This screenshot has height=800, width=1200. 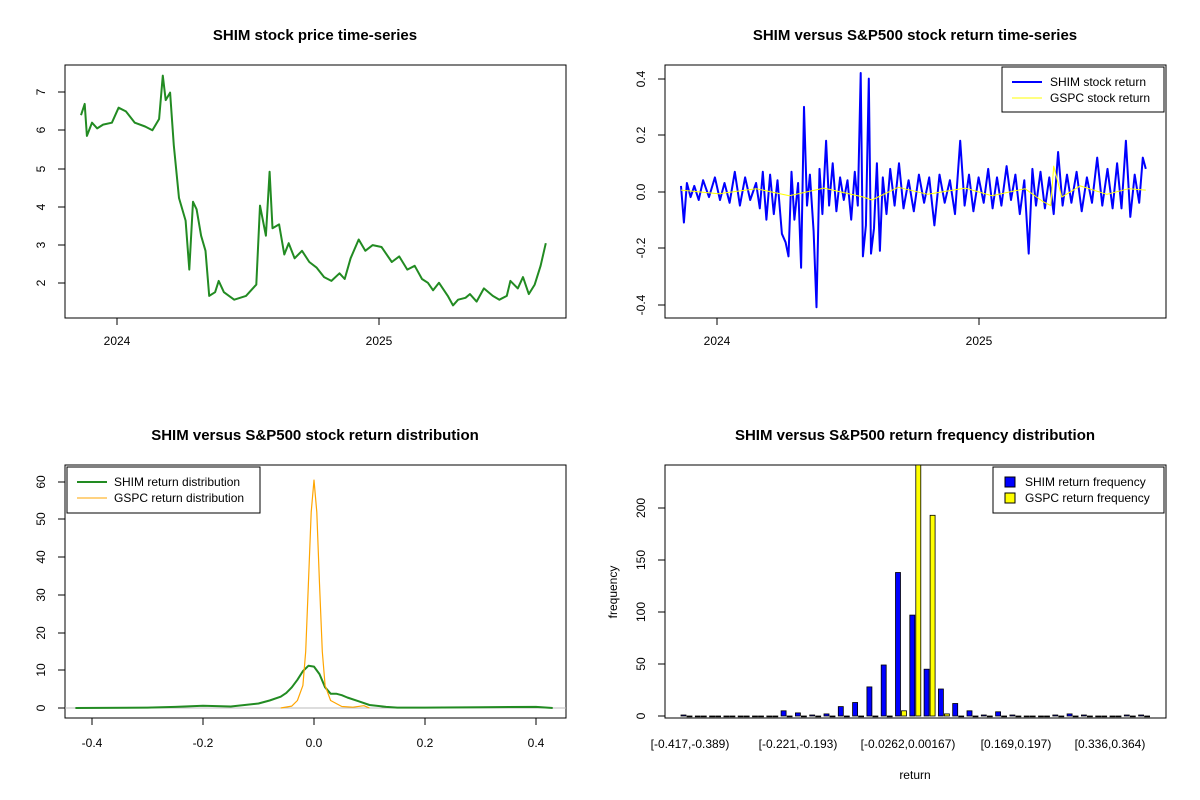 I want to click on density-y-tick-label: 60, so click(x=41, y=482).